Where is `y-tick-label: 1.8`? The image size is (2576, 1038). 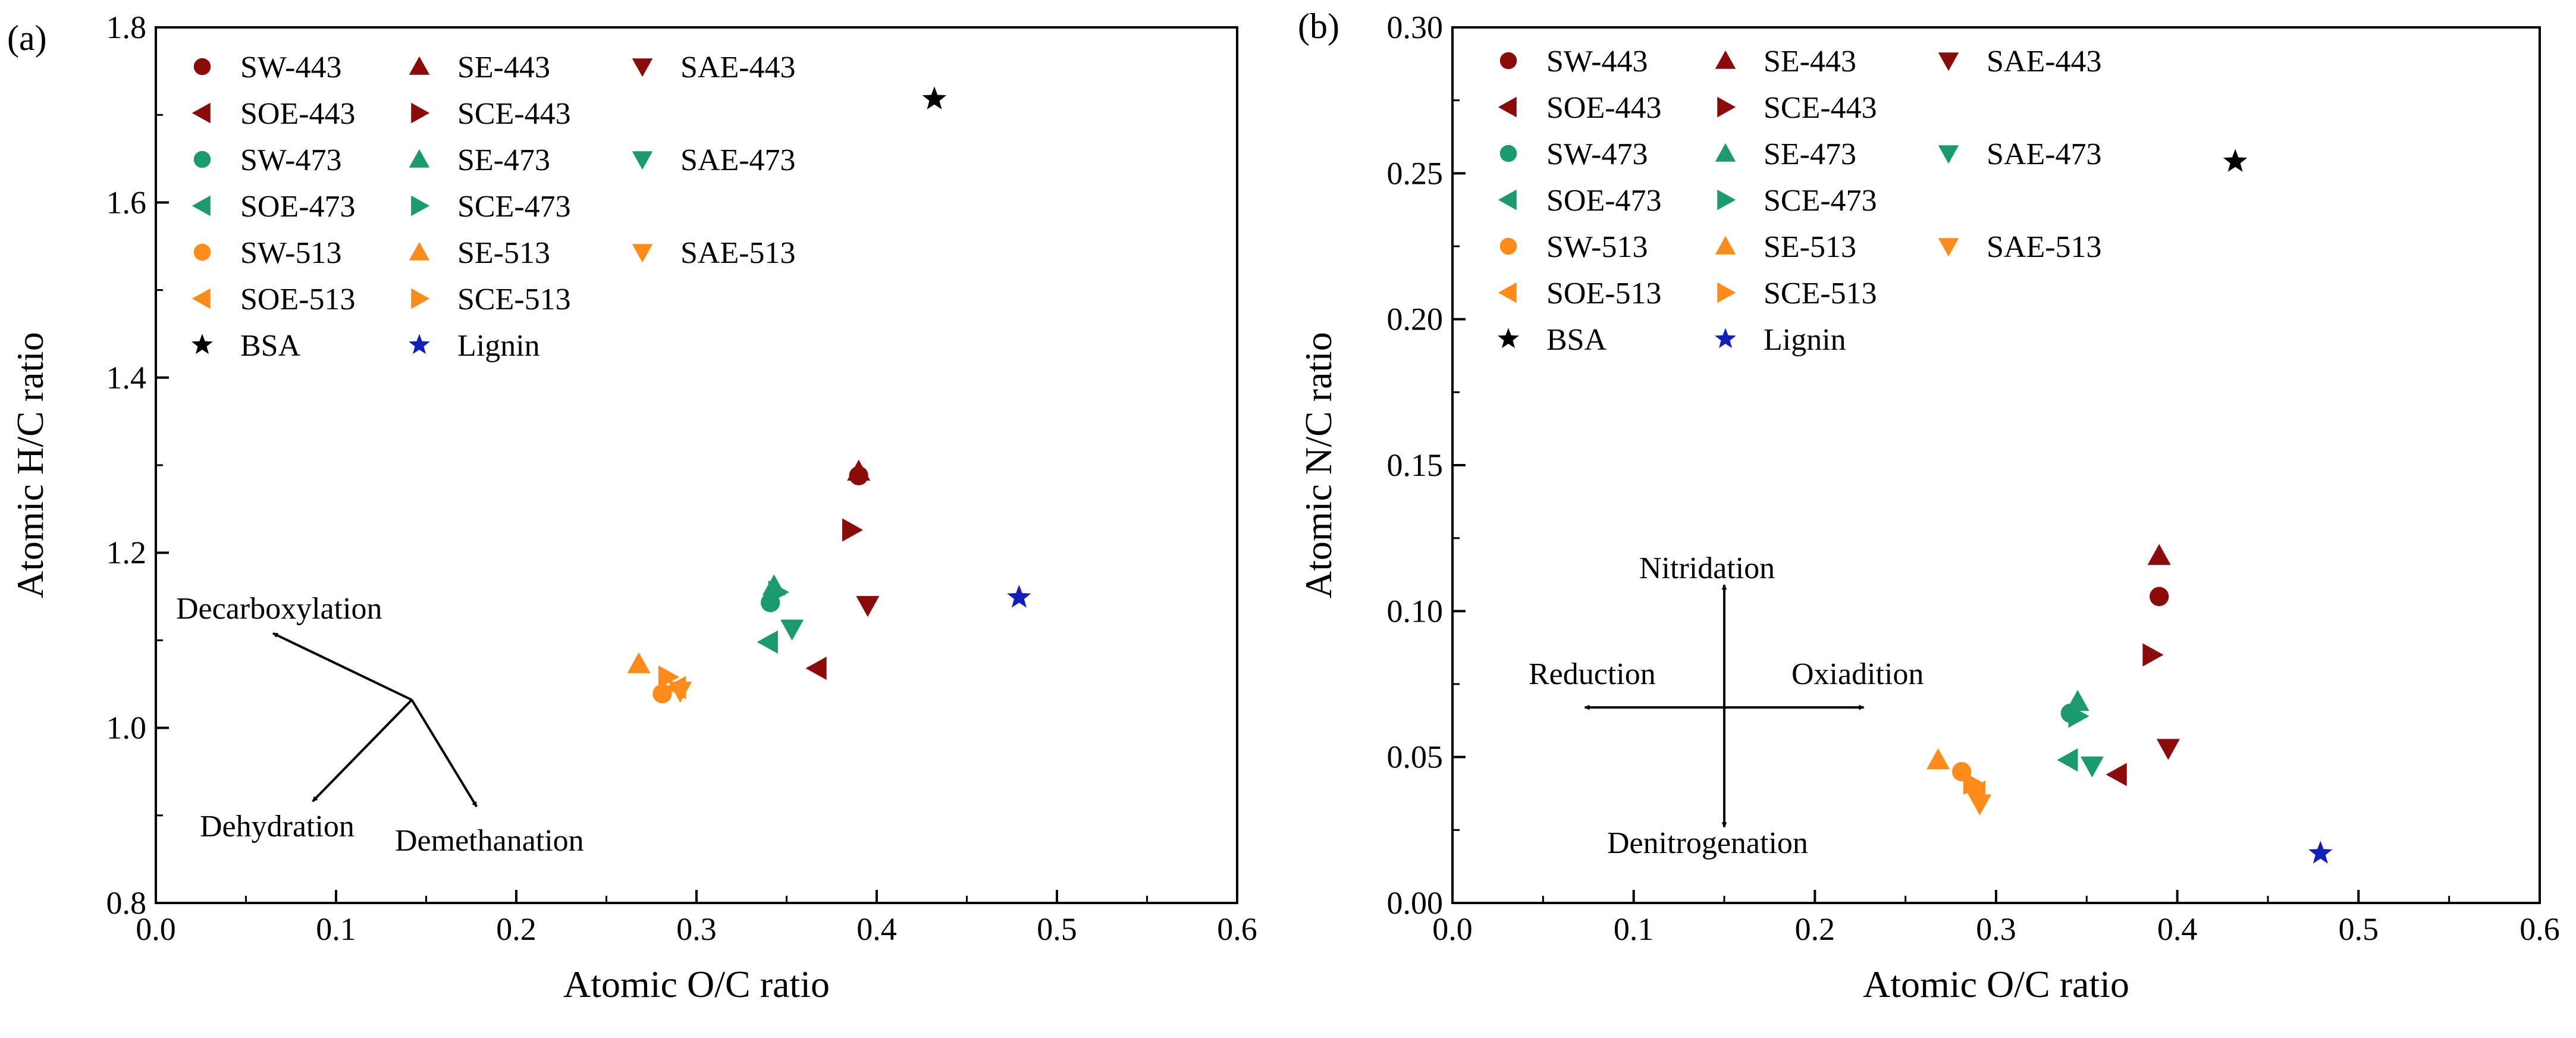
y-tick-label: 1.8 is located at coordinates (126, 27).